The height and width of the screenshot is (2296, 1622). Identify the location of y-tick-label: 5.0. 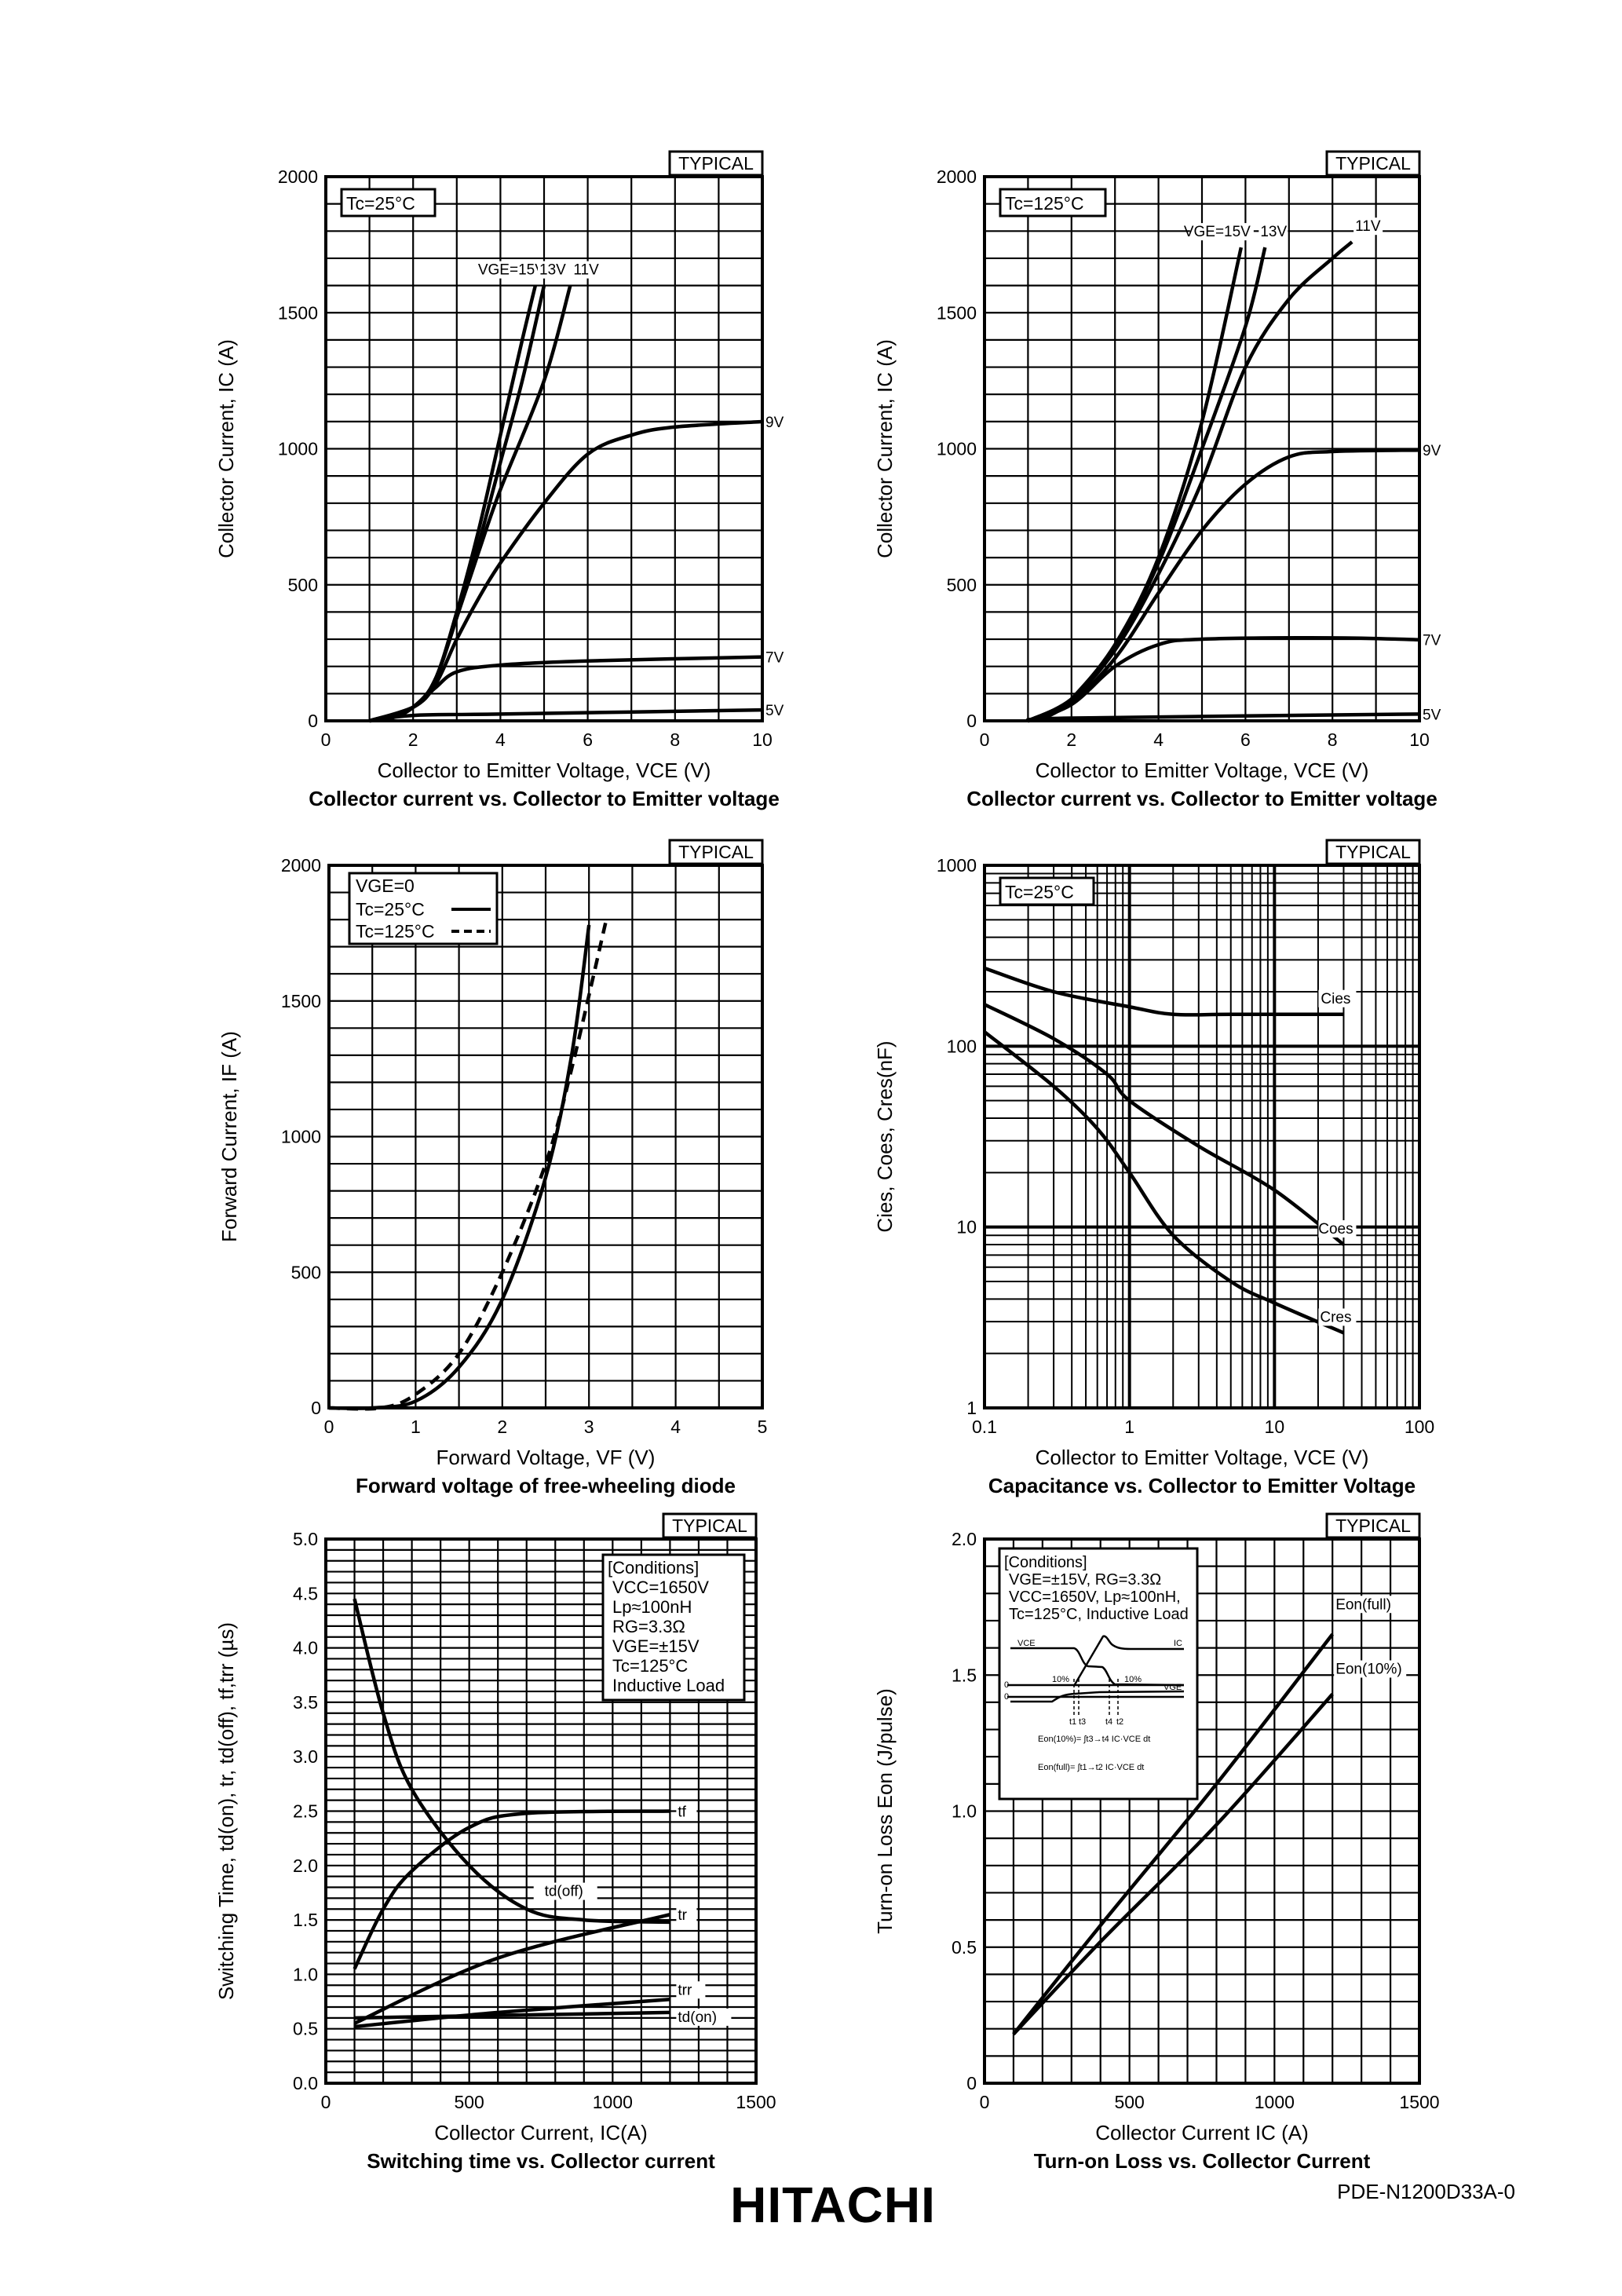
(305, 1539).